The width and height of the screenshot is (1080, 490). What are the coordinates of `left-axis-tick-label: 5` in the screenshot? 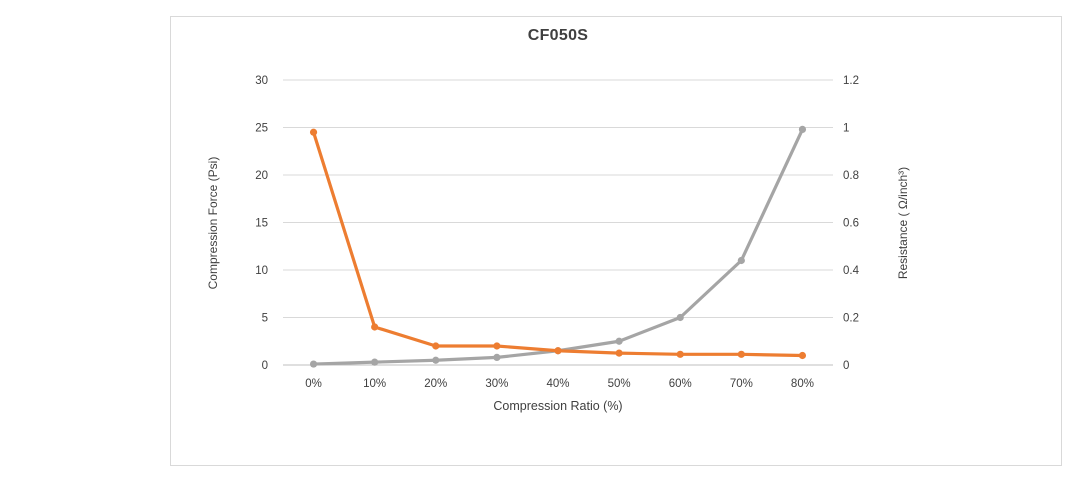 It's located at (265, 319).